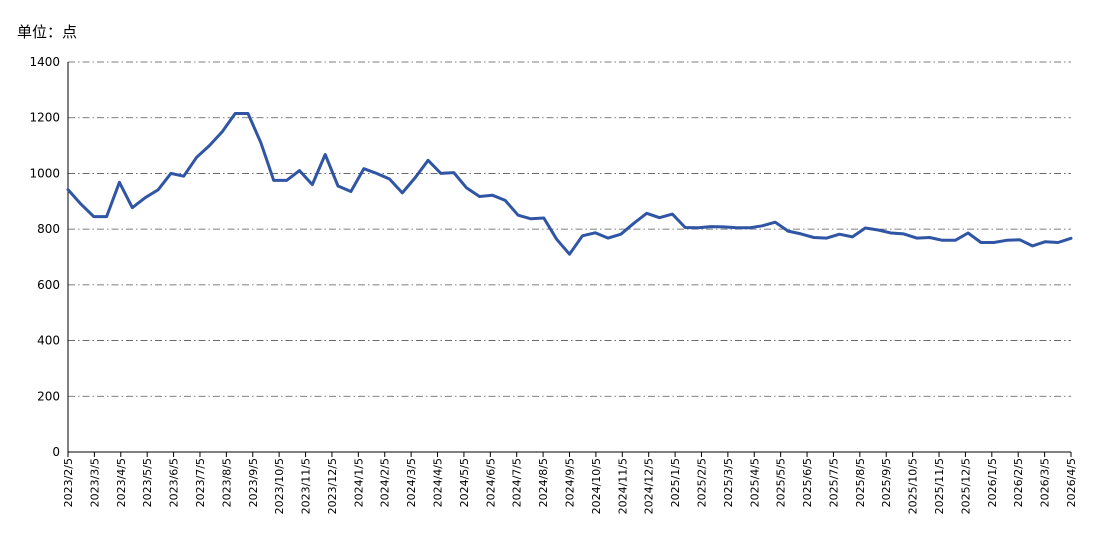 This screenshot has height=554, width=1097. I want to click on unit-label: 单位：点, so click(47, 32).